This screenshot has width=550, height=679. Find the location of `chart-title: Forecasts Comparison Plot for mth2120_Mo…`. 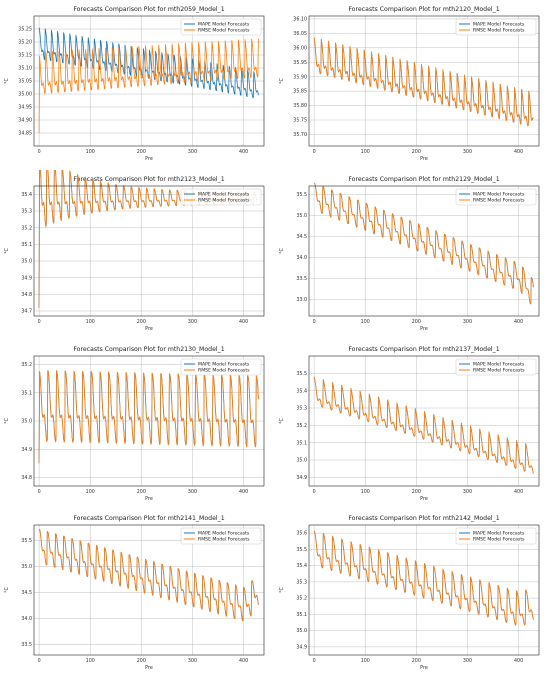

chart-title: Forecasts Comparison Plot for mth2120_Mo… is located at coordinates (423, 9).